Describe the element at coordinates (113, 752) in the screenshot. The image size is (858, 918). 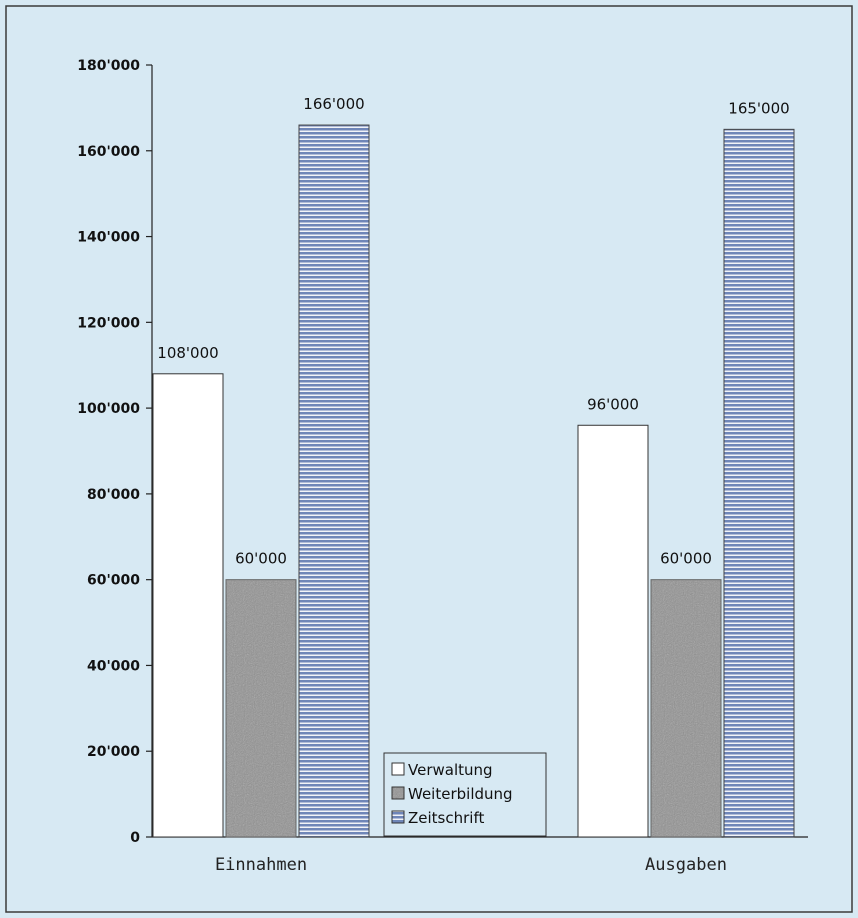
I see `y-tick-label: 20'000` at that location.